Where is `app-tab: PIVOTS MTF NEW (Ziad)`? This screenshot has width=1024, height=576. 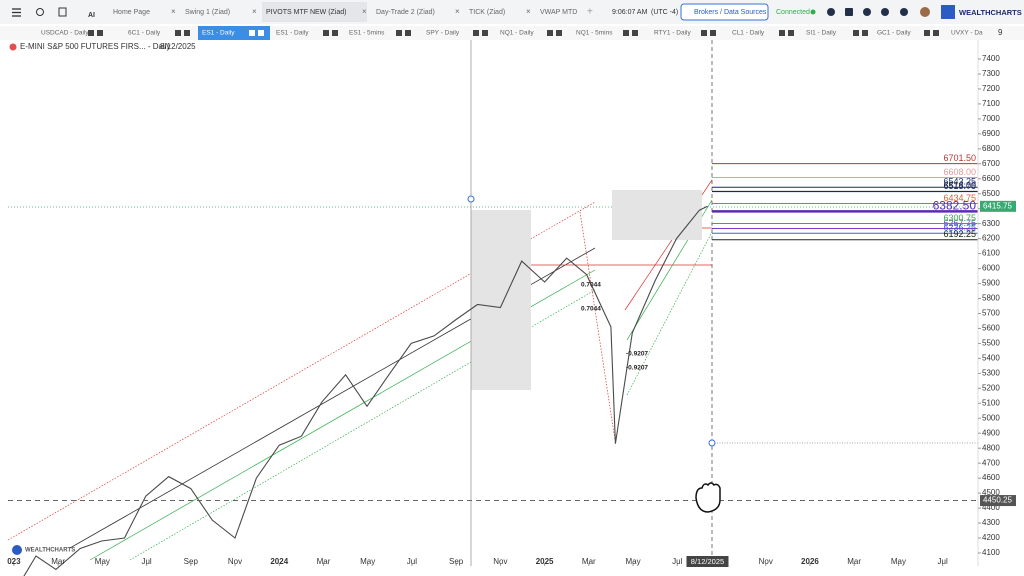
app-tab: PIVOTS MTF NEW (Ziad) is located at coordinates (306, 12).